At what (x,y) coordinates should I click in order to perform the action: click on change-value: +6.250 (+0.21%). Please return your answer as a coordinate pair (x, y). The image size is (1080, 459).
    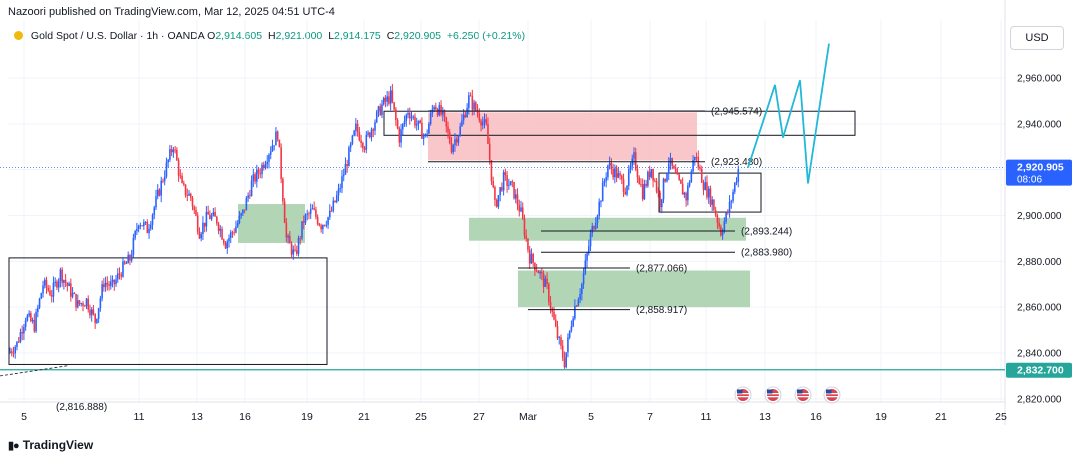
    Looking at the image, I should click on (486, 36).